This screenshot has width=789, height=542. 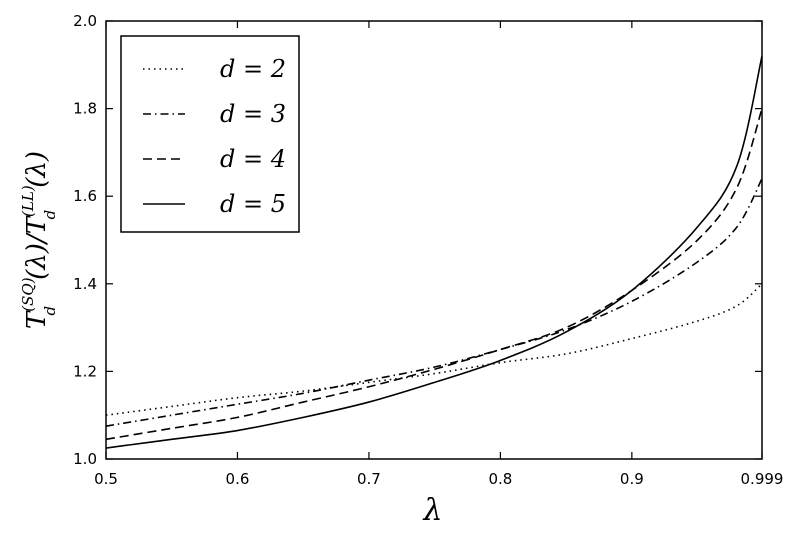 What do you see at coordinates (432, 510) in the screenshot?
I see `x-axis-label: λ` at bounding box center [432, 510].